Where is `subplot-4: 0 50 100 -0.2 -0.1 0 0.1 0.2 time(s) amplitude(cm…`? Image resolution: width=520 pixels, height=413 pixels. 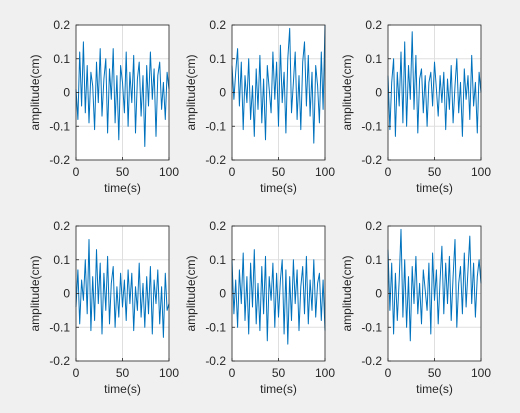 subplot-4: 0 50 100 -0.2 -0.1 0 0.1 0.2 time(s) amplitude(cm… is located at coordinates (103, 307).